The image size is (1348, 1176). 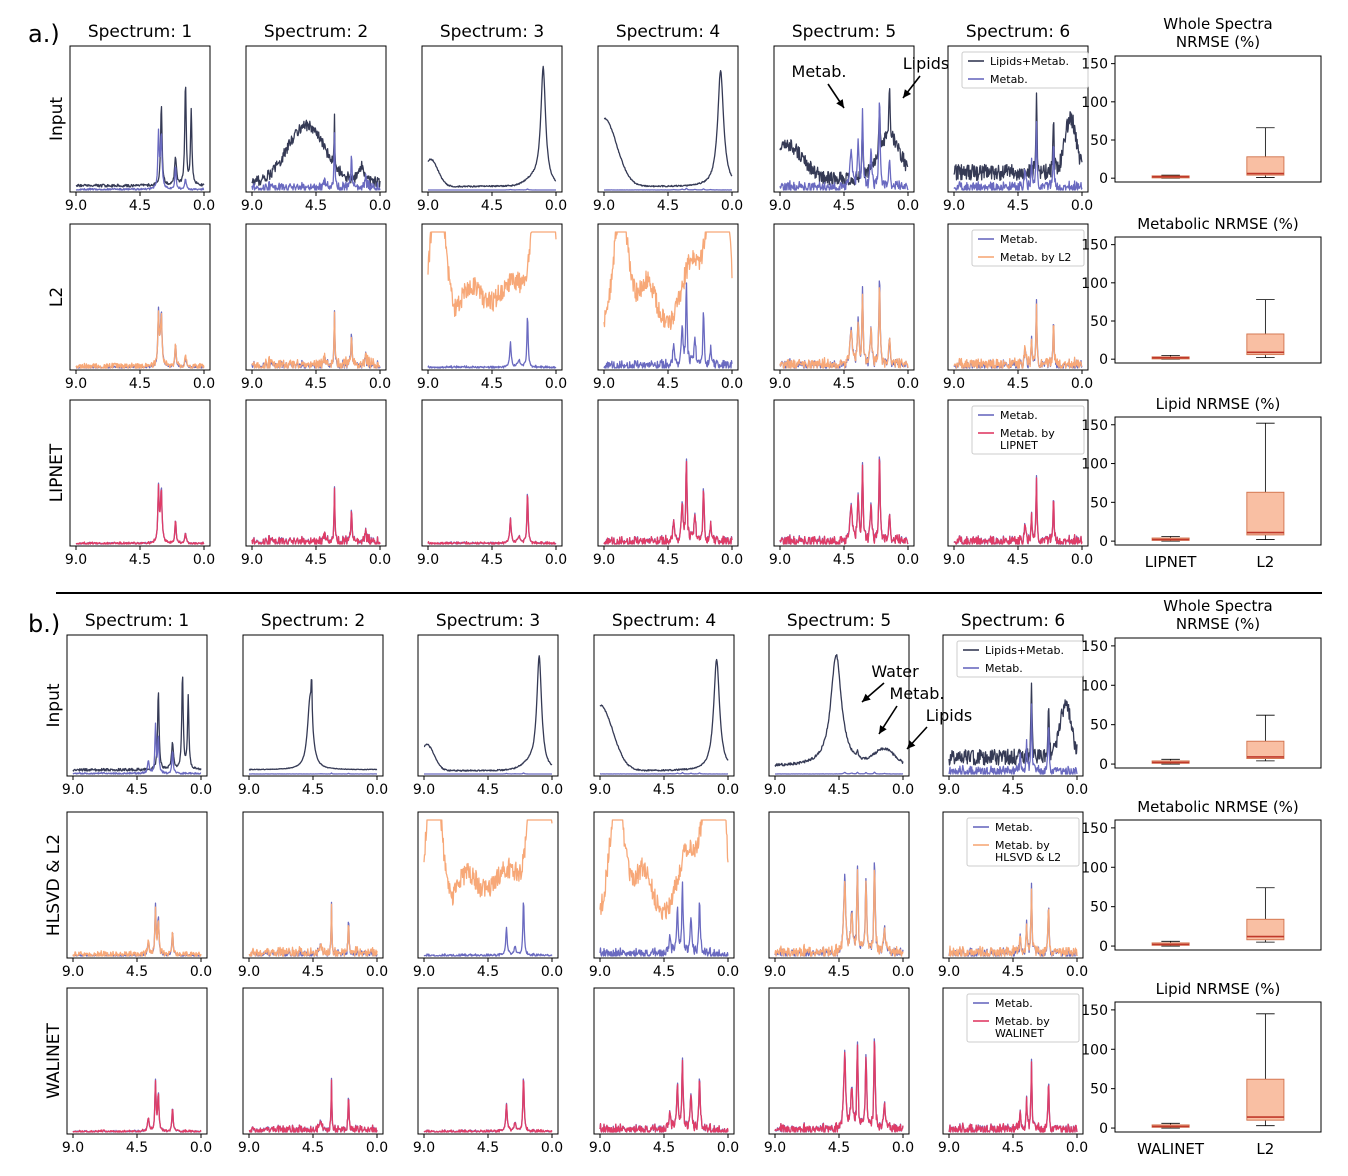 What do you see at coordinates (1094, 465) in the screenshot?
I see `y-tick-label: 100` at bounding box center [1094, 465].